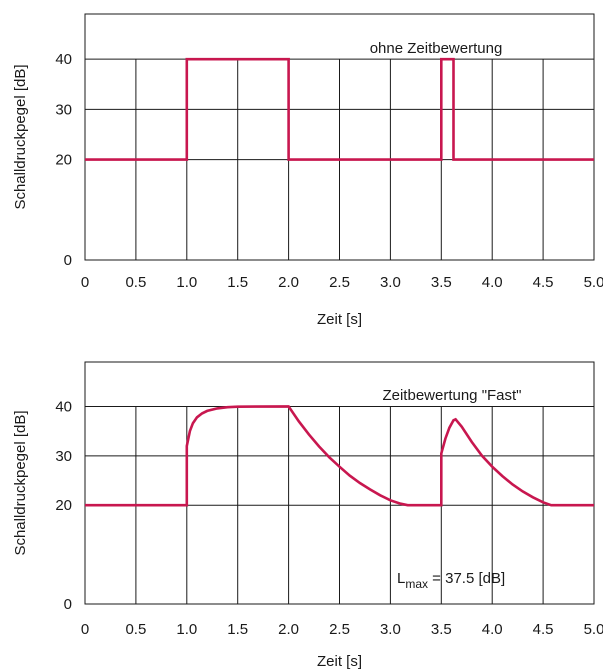  I want to click on chart1-x-tick-label: 2.5, so click(339, 282).